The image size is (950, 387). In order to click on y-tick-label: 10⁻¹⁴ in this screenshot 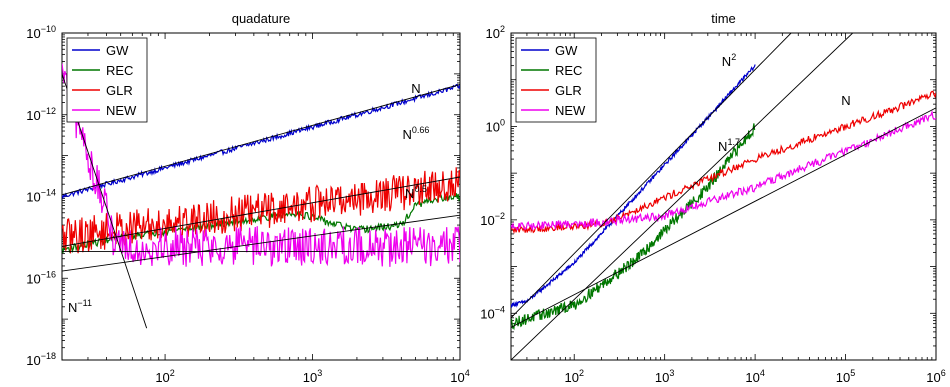, I will do `click(41, 196)`.